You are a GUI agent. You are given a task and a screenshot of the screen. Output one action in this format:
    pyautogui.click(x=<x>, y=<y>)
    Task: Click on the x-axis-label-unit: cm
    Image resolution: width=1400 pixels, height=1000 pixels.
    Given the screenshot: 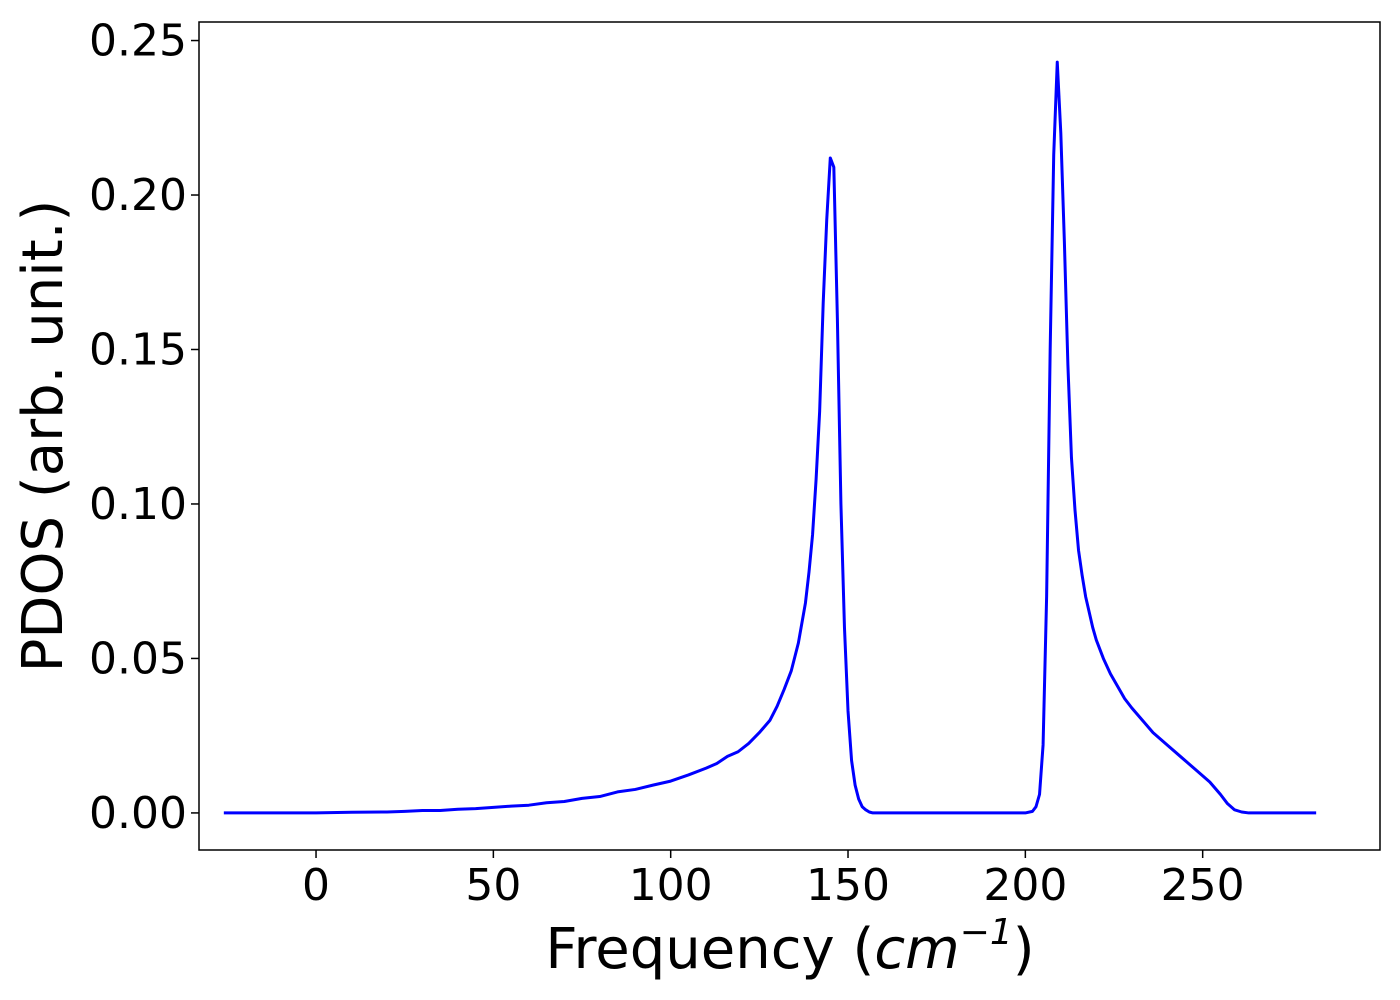 What is the action you would take?
    pyautogui.click(x=916, y=949)
    